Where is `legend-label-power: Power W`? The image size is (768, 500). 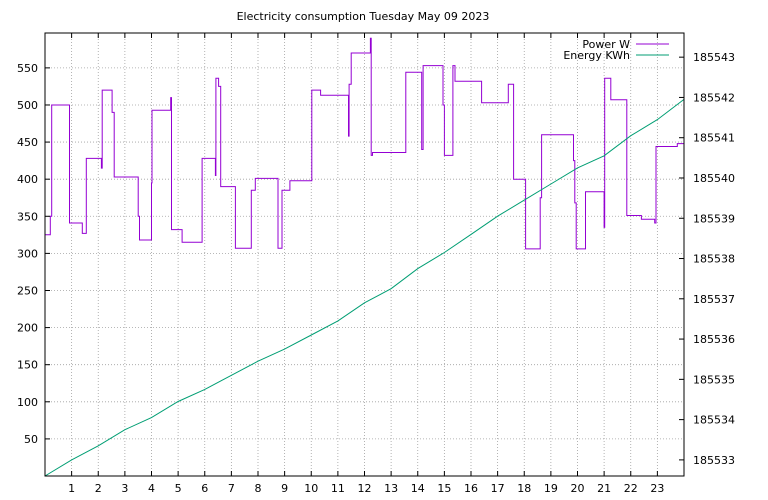 legend-label-power: Power W is located at coordinates (606, 44).